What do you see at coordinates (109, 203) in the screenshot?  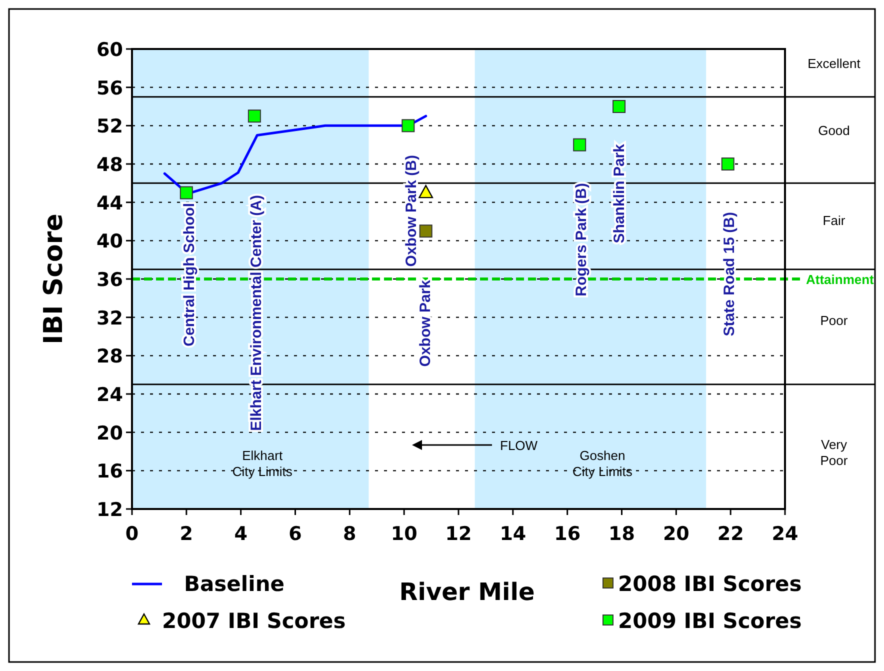 I see `y-tick-label: 44` at bounding box center [109, 203].